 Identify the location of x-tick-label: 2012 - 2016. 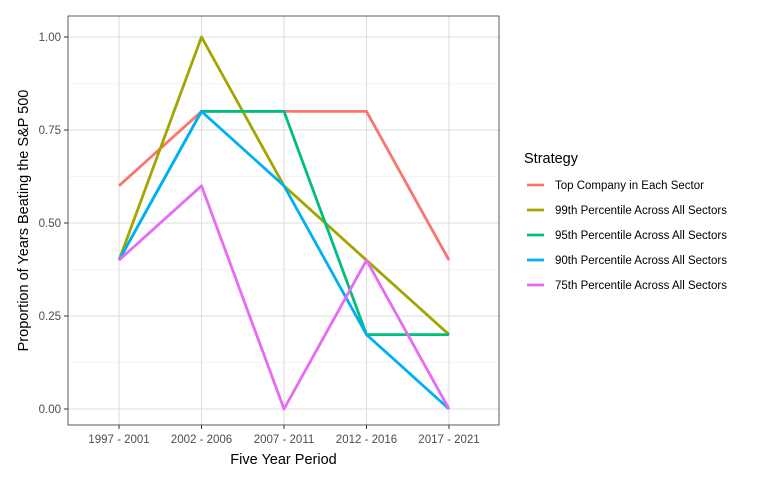
(366, 440).